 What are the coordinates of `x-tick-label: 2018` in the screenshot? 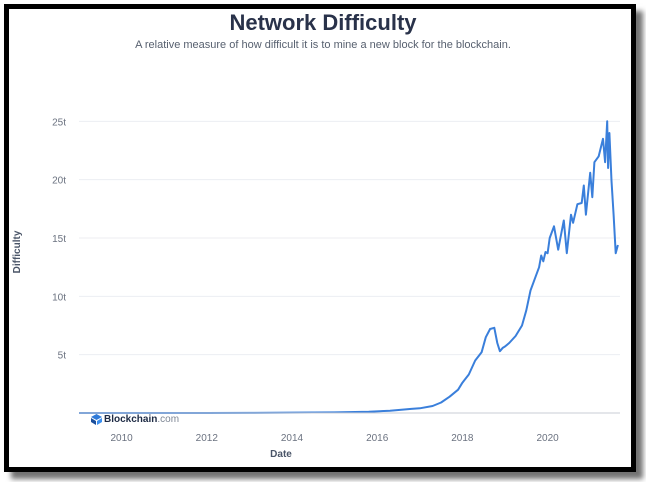 It's located at (462, 438).